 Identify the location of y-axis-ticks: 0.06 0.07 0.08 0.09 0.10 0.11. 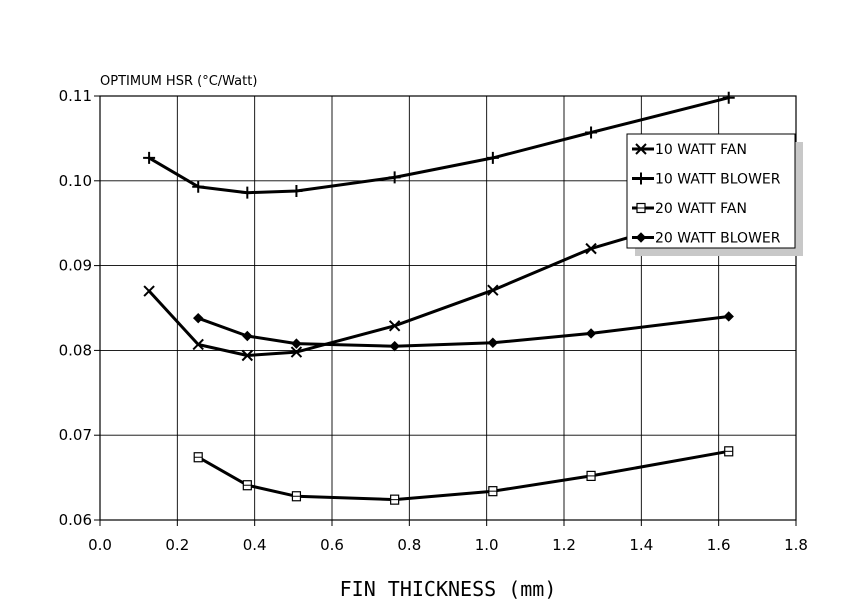
(79, 308).